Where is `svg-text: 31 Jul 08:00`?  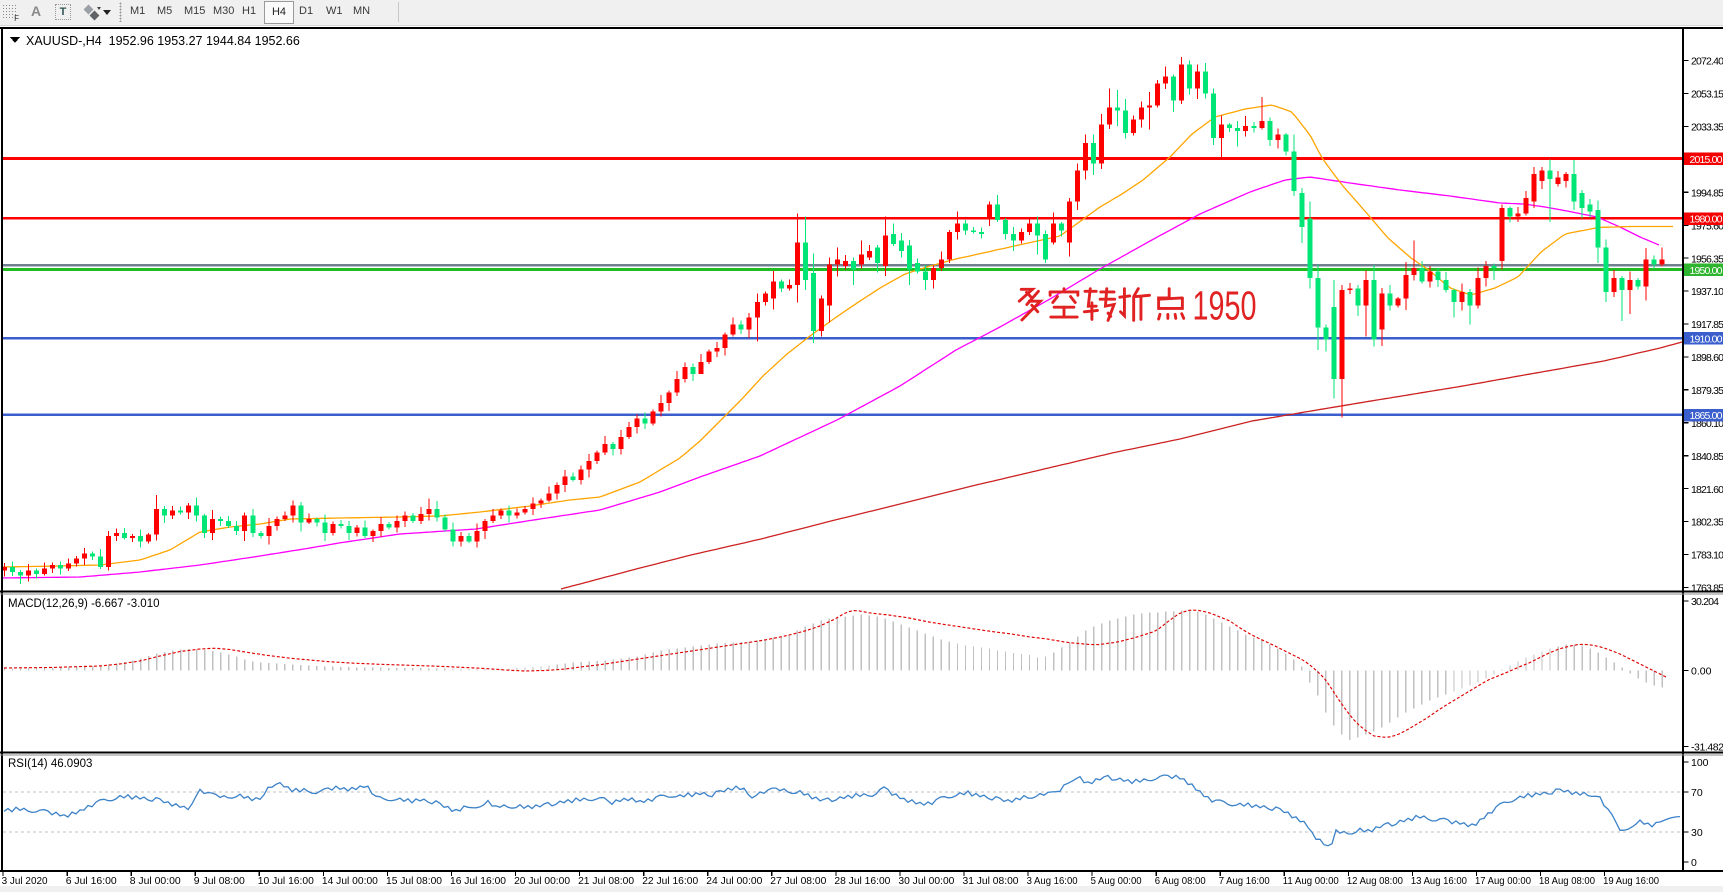
svg-text: 31 Jul 08:00 is located at coordinates (991, 881).